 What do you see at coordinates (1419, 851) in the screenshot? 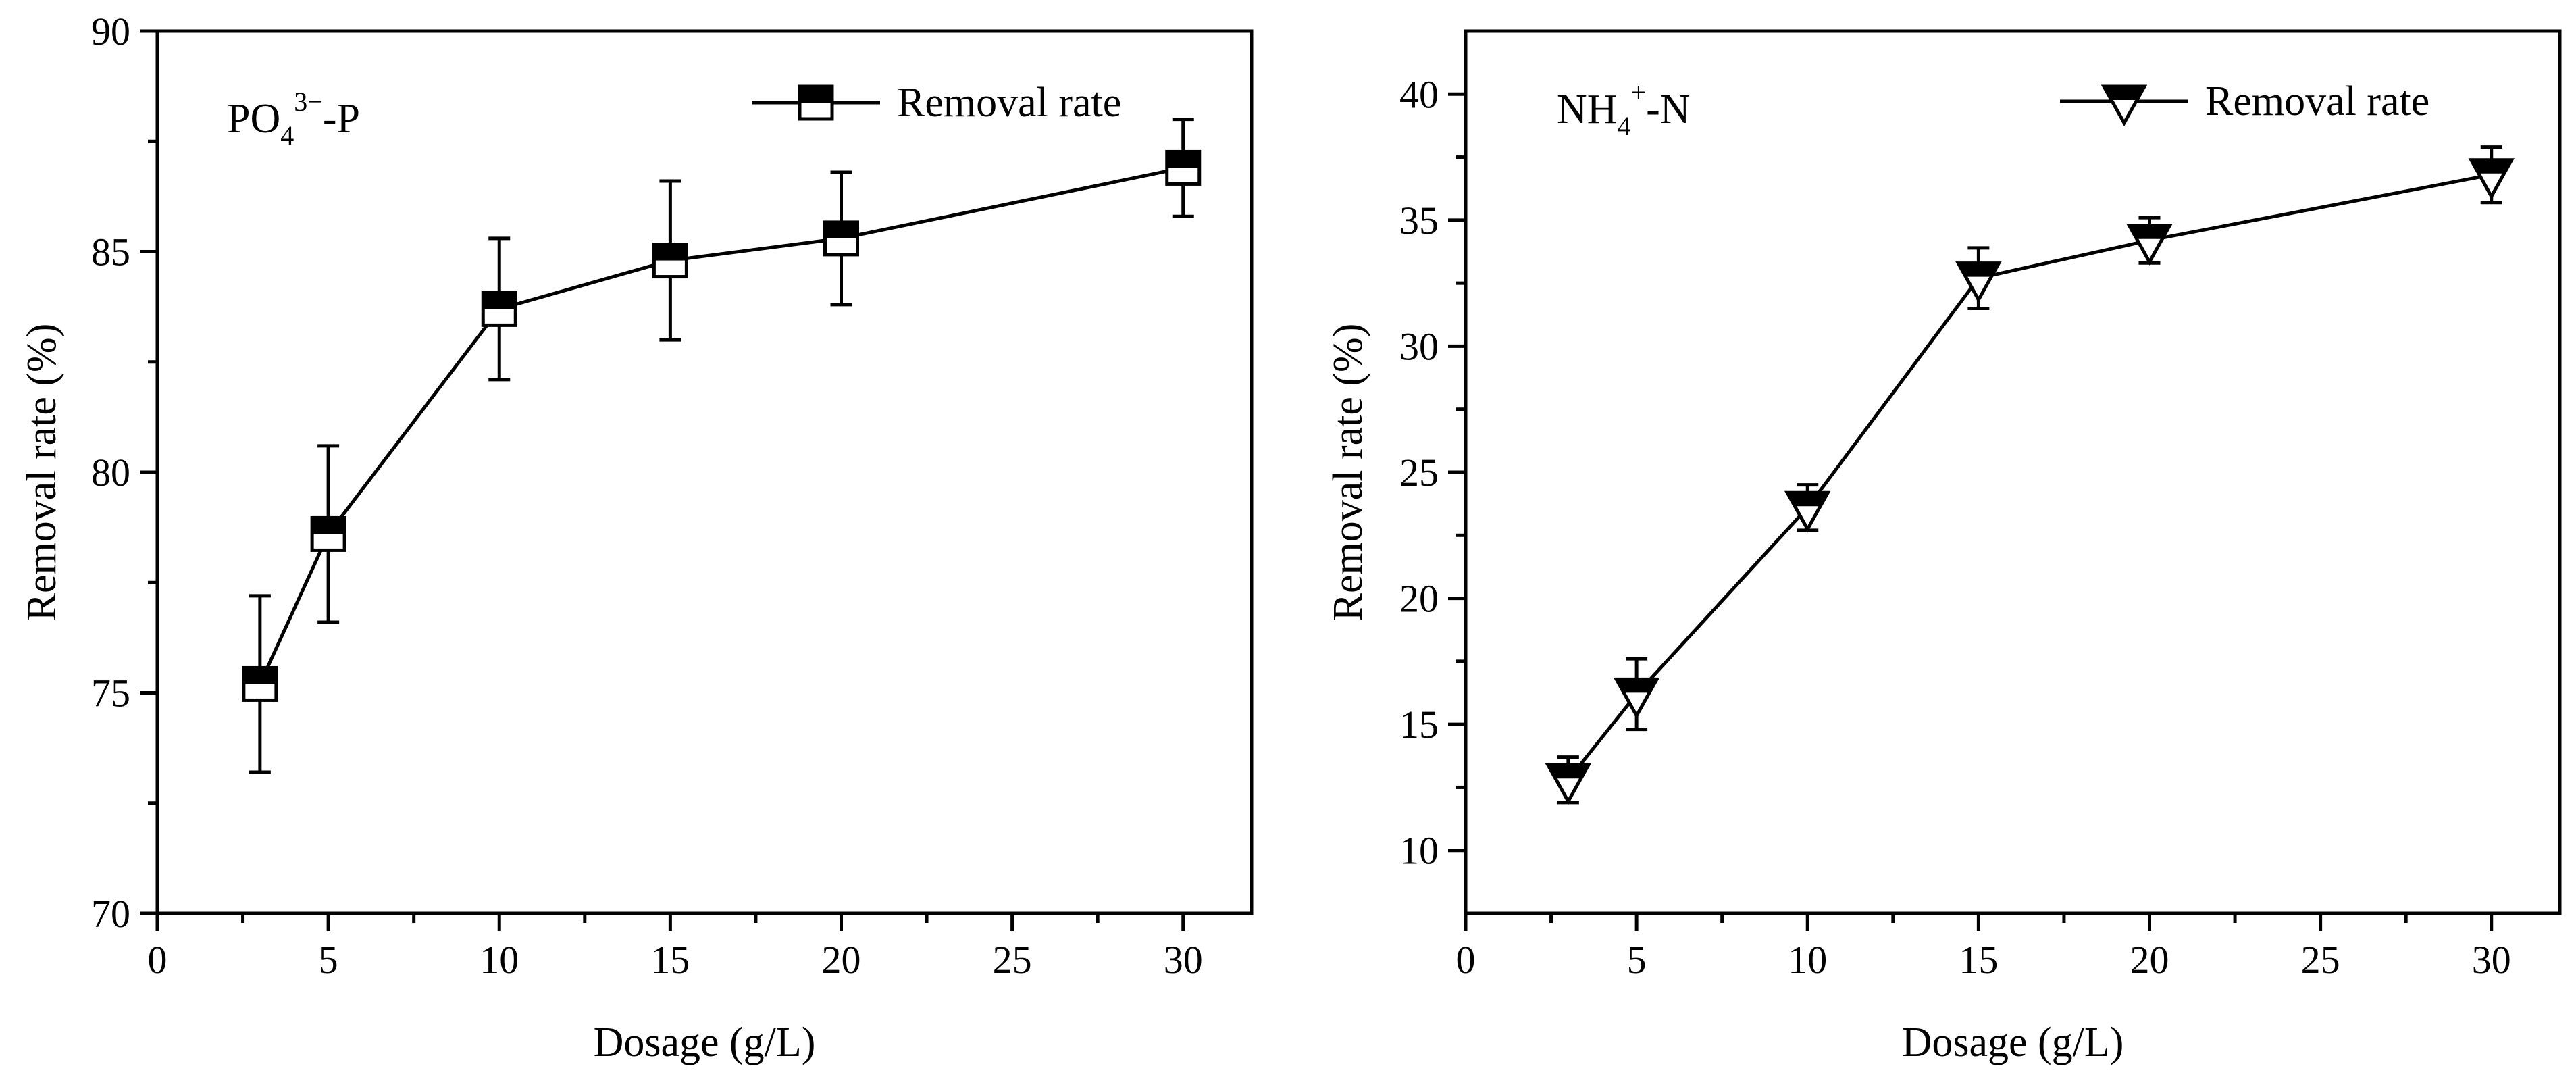
I see `y-tick-label: 10` at bounding box center [1419, 851].